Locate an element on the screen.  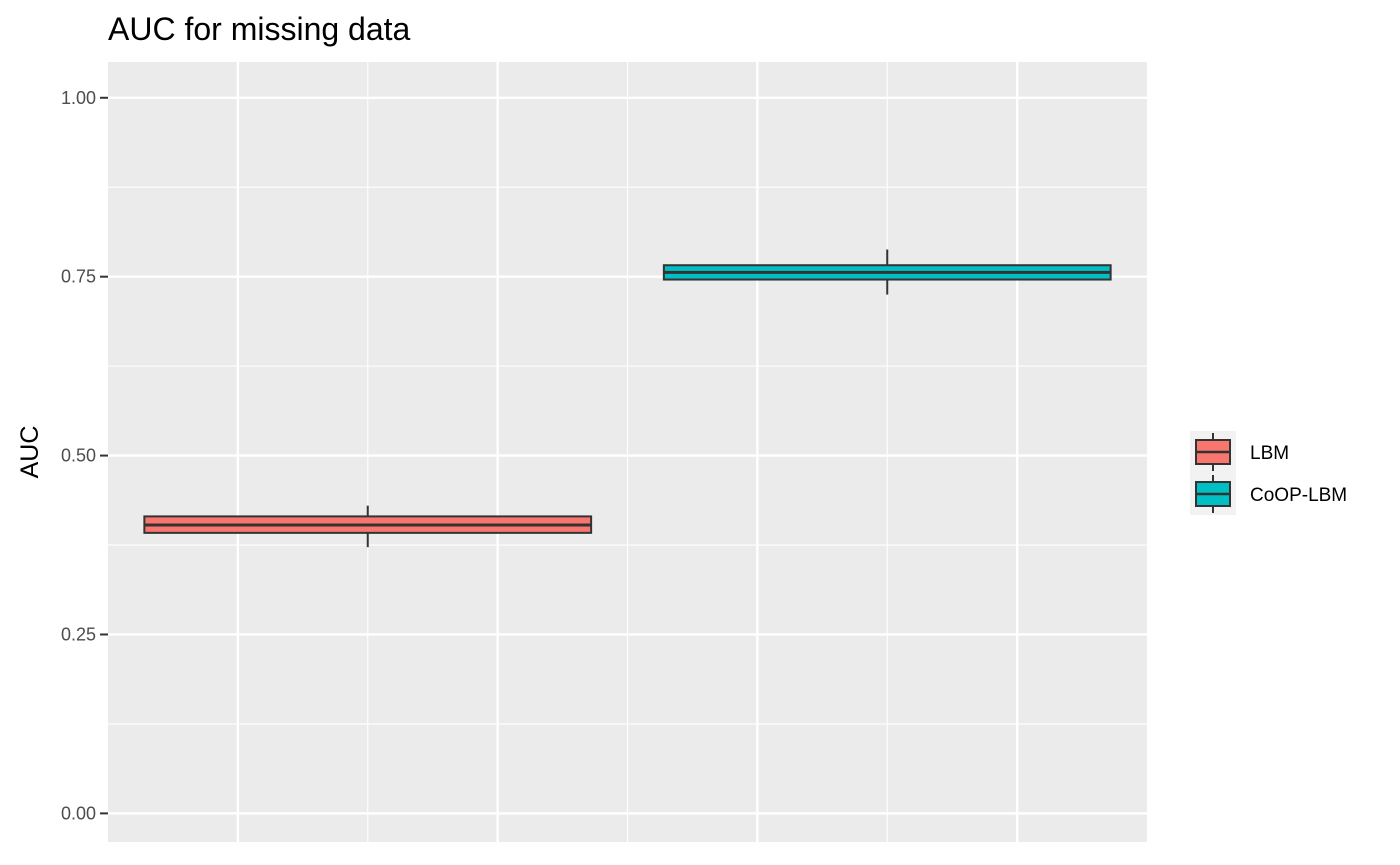
y-tick-label: 1.00 is located at coordinates (78, 98).